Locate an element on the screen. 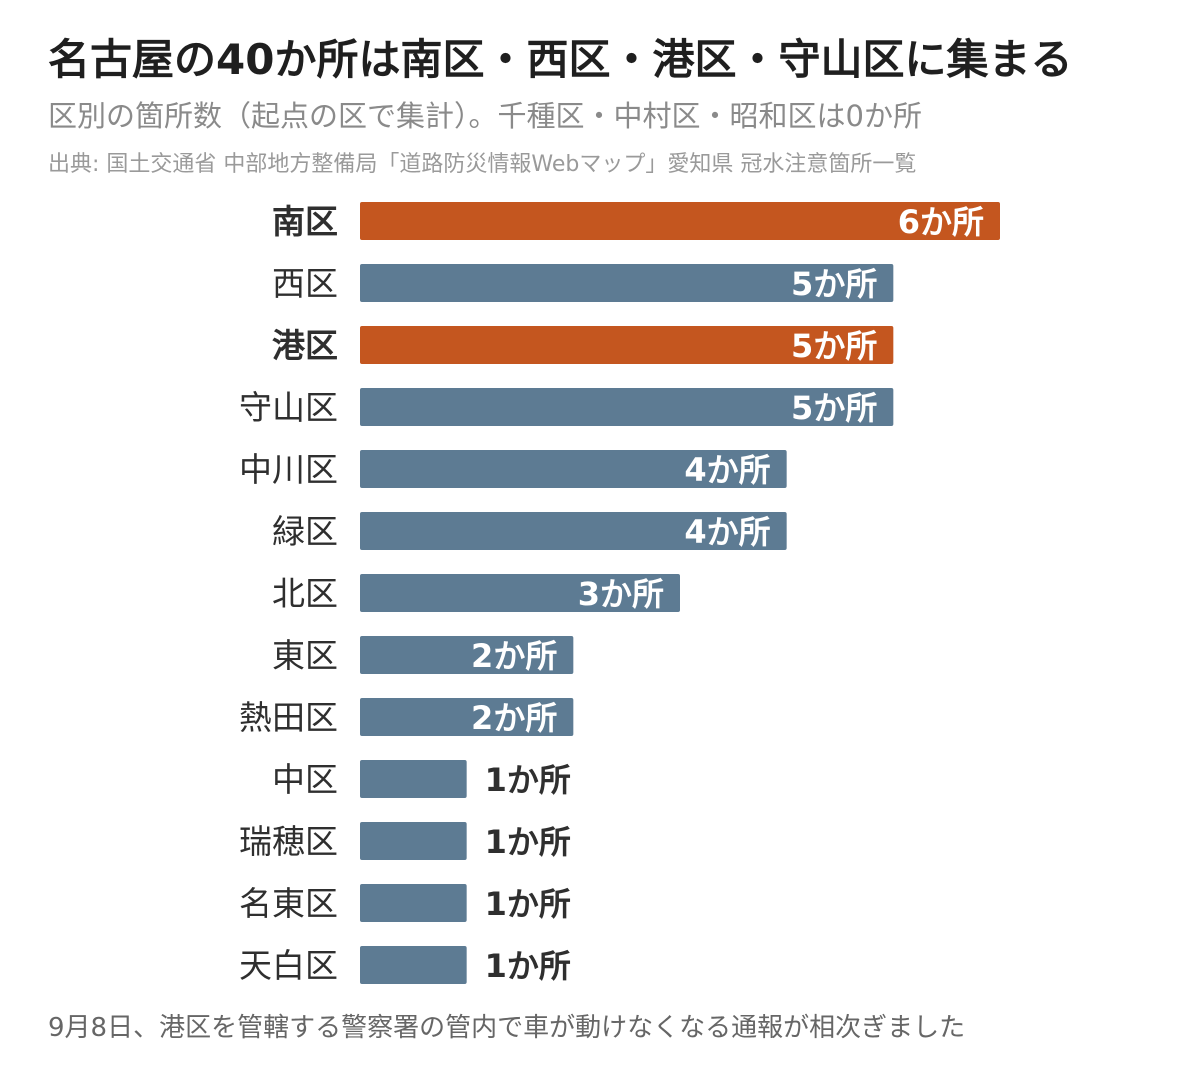  value-label: 3か所 is located at coordinates (621, 594).